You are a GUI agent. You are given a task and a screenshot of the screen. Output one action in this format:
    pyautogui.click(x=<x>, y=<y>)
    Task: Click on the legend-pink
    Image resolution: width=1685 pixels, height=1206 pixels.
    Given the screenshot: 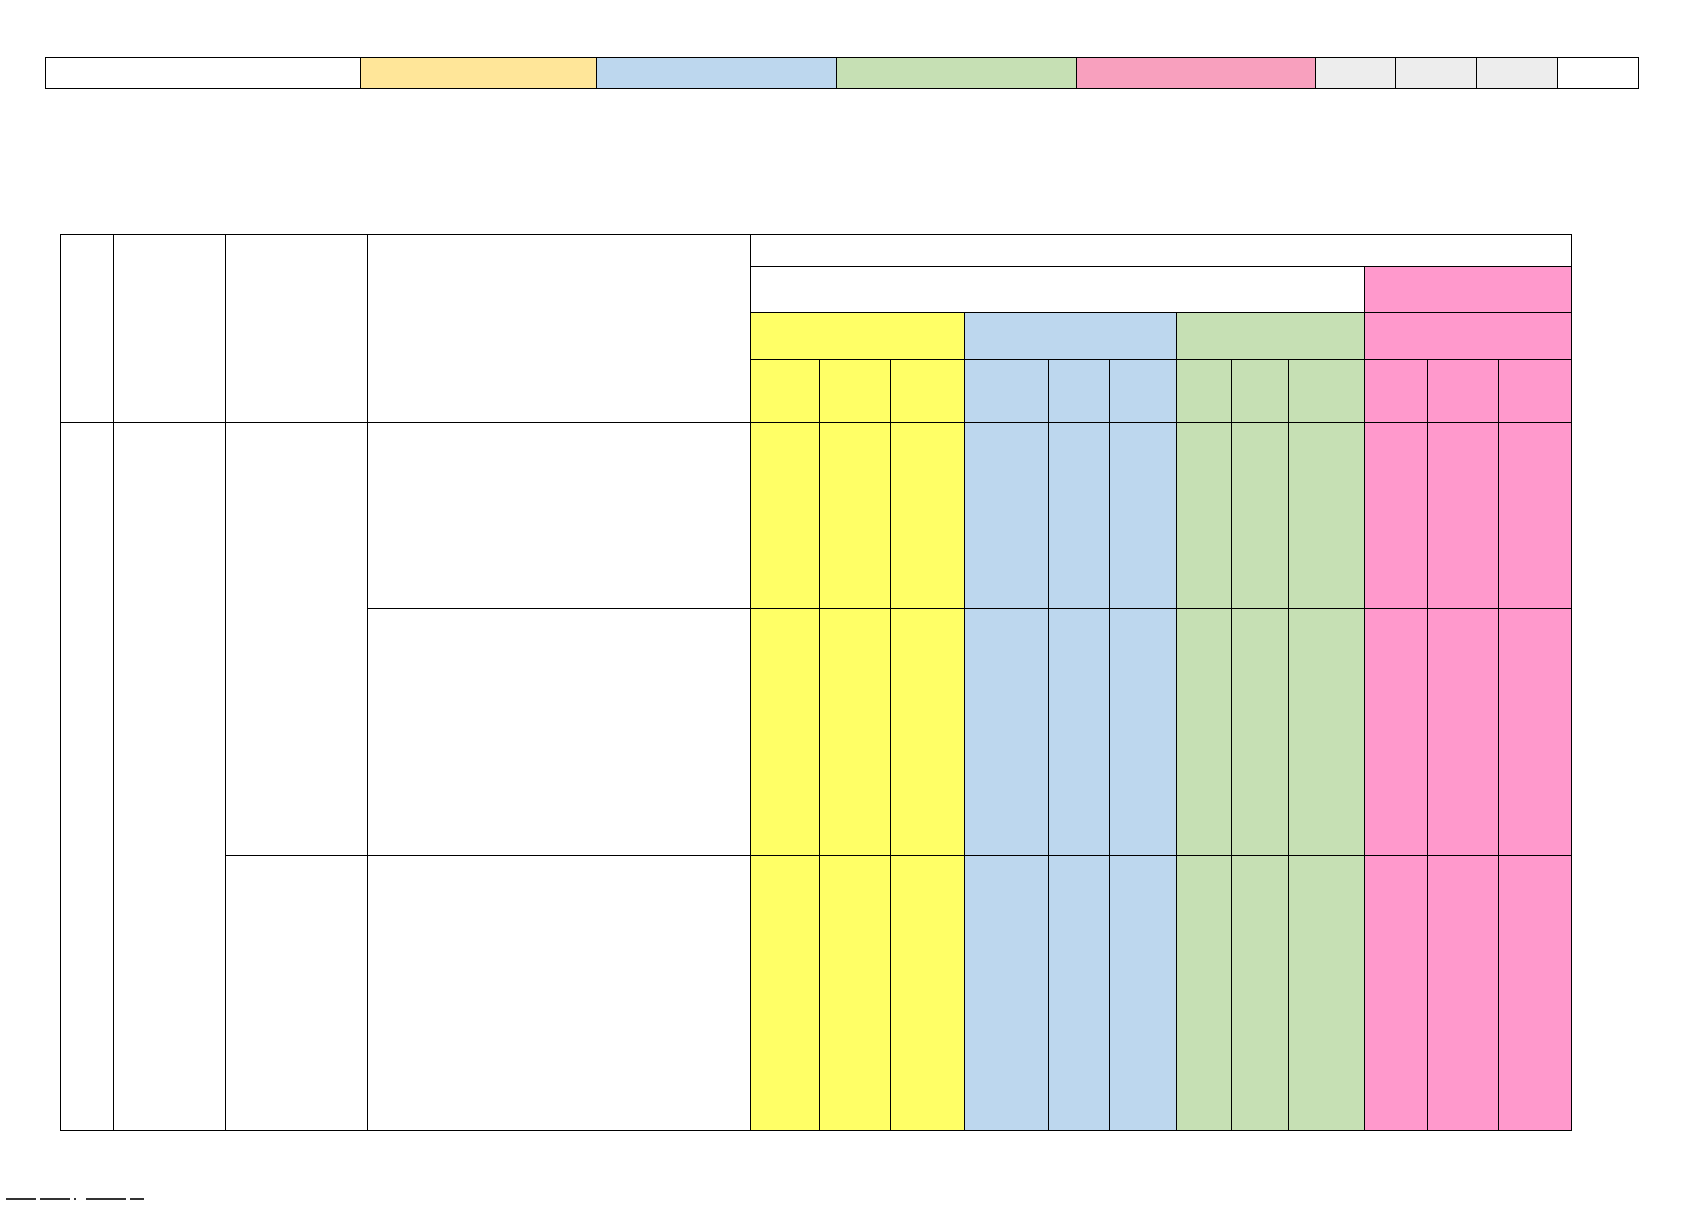 What is the action you would take?
    pyautogui.click(x=1196, y=73)
    